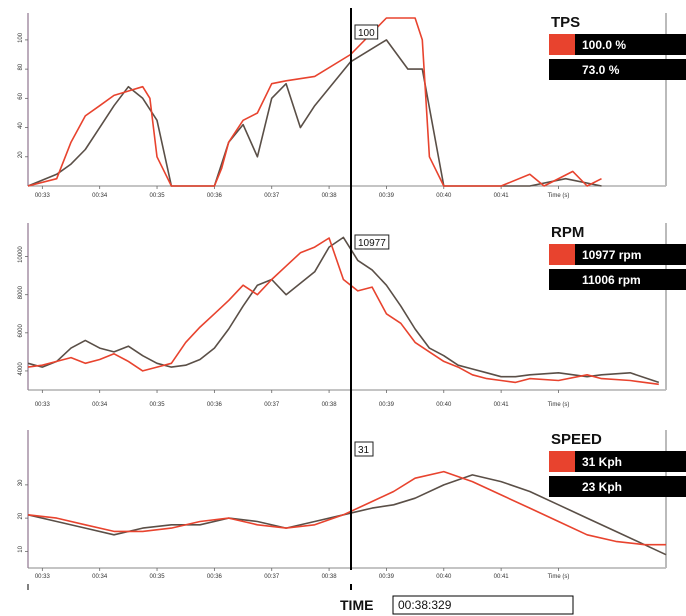  Describe the element at coordinates (601, 70) in the screenshot. I see `value-label: 73.0 %` at that location.